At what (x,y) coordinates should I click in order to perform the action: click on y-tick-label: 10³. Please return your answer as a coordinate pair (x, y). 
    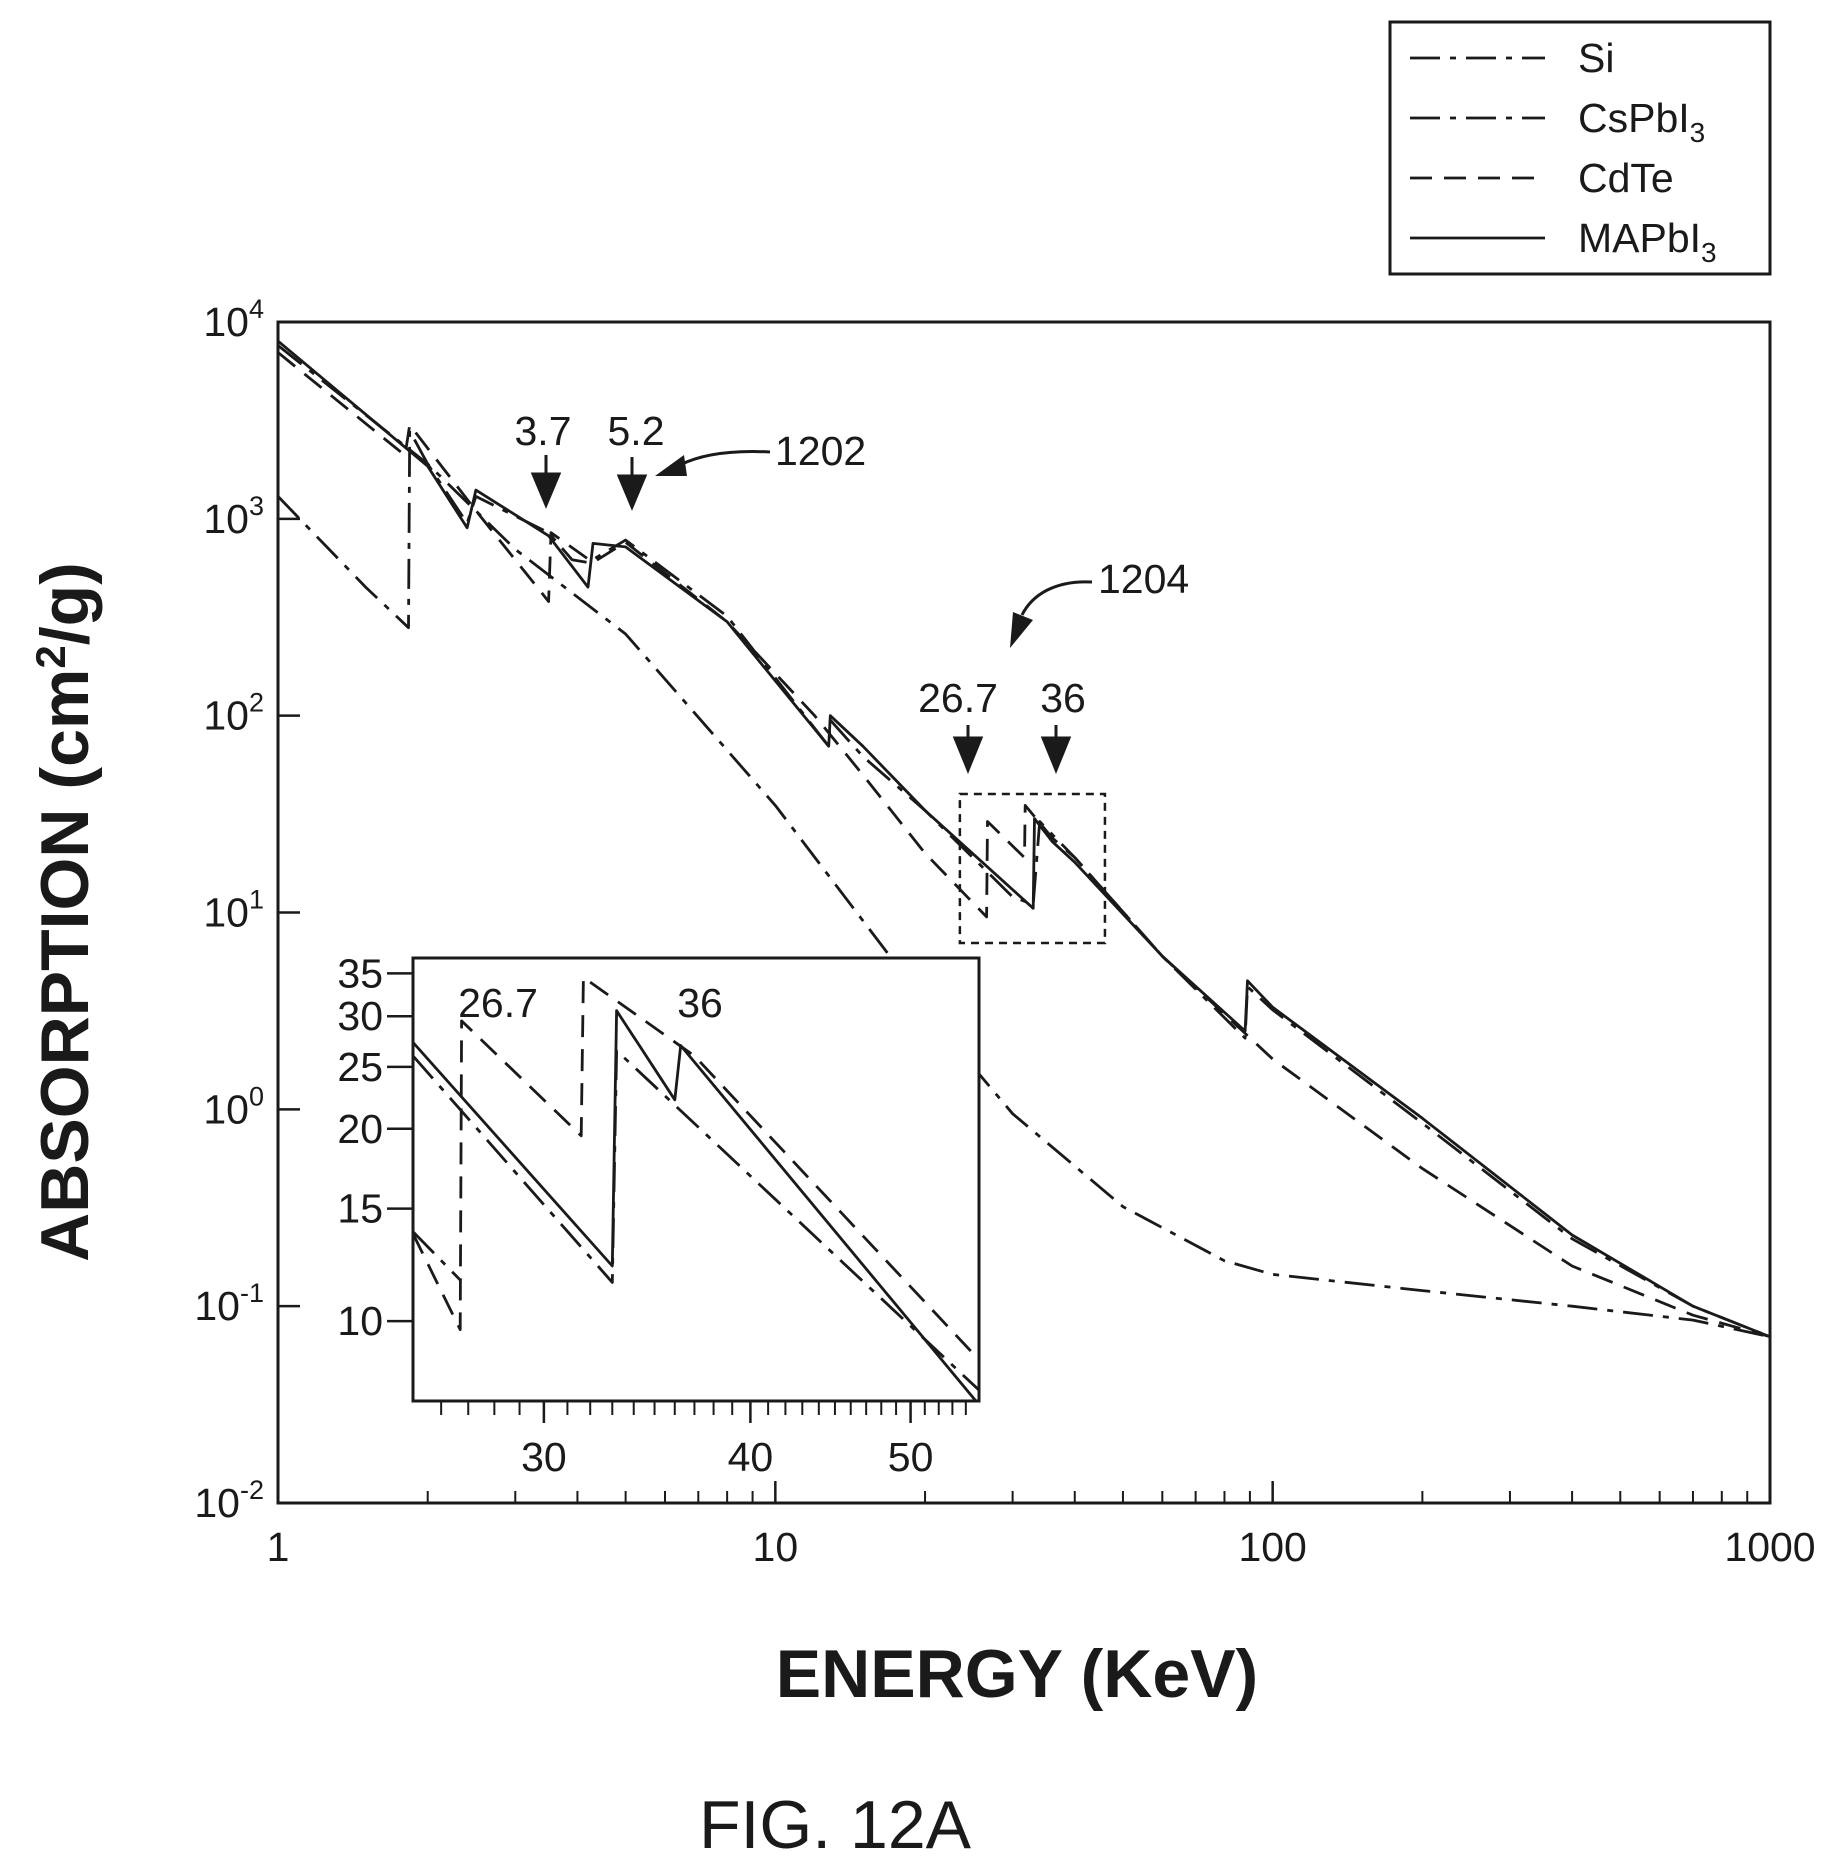
    Looking at the image, I should click on (233, 516).